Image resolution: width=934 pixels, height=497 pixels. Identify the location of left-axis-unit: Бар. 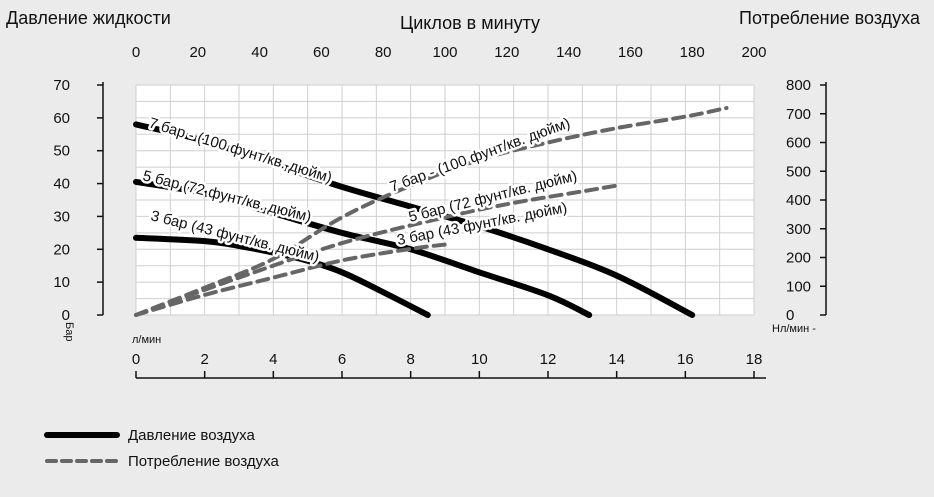
(69, 331).